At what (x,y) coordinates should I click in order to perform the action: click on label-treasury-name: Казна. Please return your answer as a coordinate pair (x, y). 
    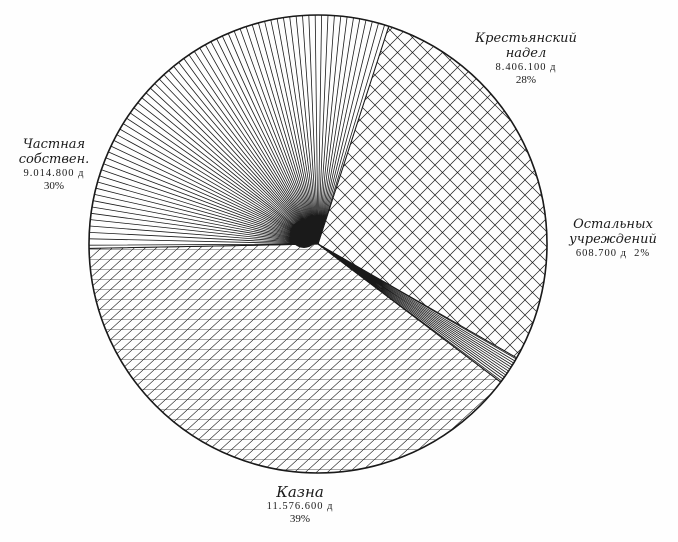
    Looking at the image, I should click on (300, 492).